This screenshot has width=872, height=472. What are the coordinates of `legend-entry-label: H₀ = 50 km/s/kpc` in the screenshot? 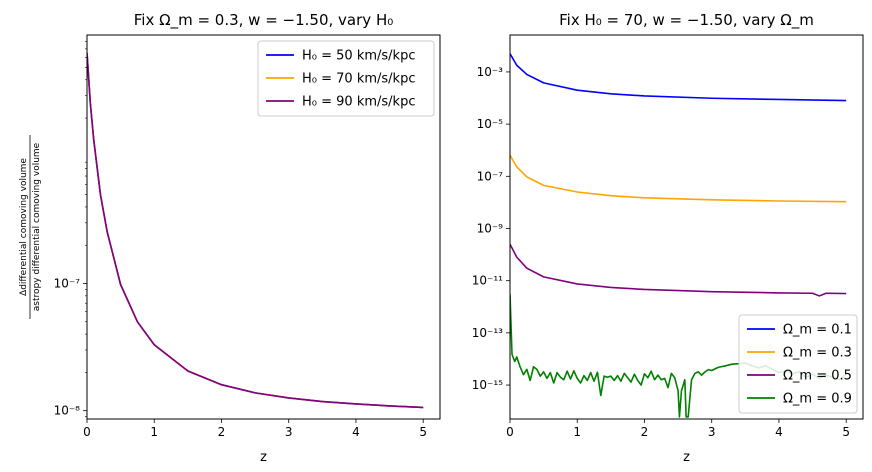 It's located at (358, 56).